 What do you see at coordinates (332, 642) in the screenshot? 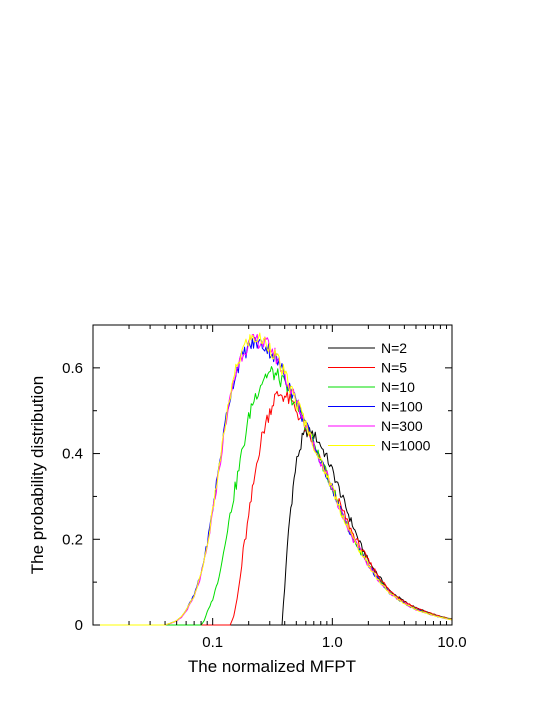
I see `x-tick-label: 1.0` at bounding box center [332, 642].